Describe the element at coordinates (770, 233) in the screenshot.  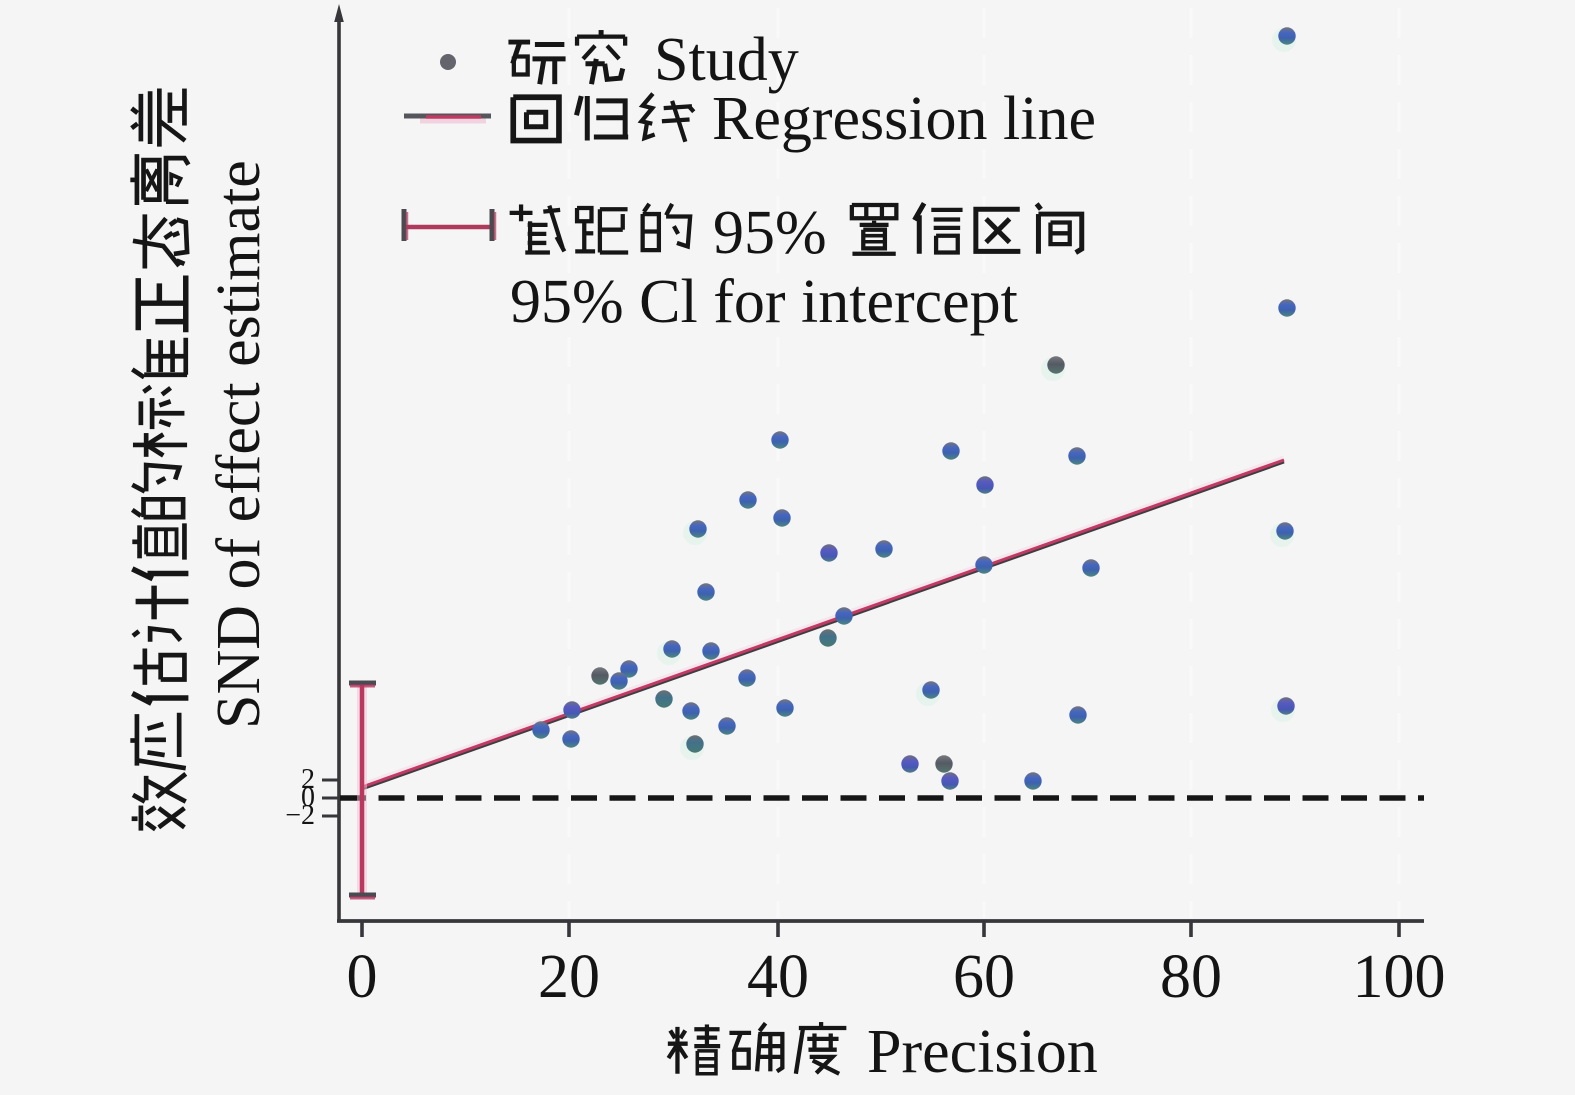
I see `svg-text: 95%` at that location.